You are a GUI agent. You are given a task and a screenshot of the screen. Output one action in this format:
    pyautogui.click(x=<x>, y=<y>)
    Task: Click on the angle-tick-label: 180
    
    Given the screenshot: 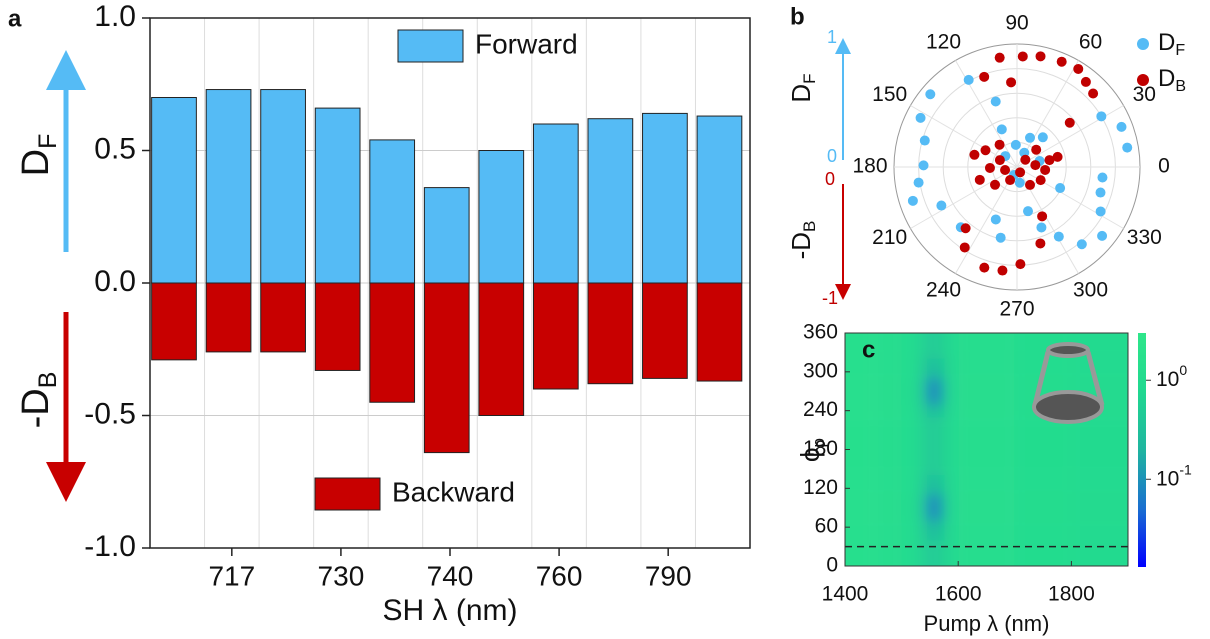 What is the action you would take?
    pyautogui.click(x=869, y=166)
    